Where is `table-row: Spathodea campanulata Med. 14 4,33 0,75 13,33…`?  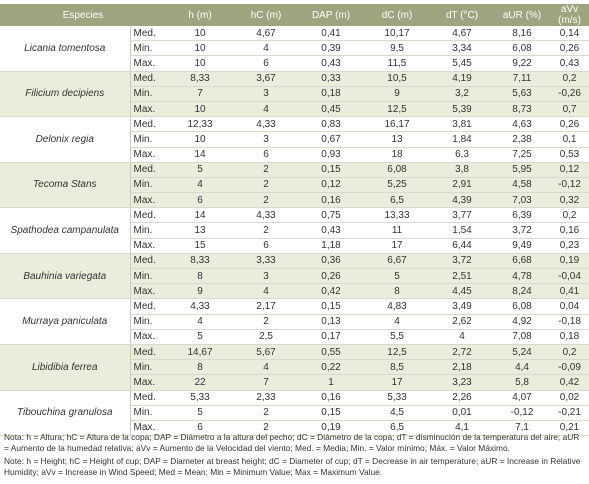
table-row: Spathodea campanulata Med. 14 4,33 0,75 13,33… is located at coordinates (294, 230).